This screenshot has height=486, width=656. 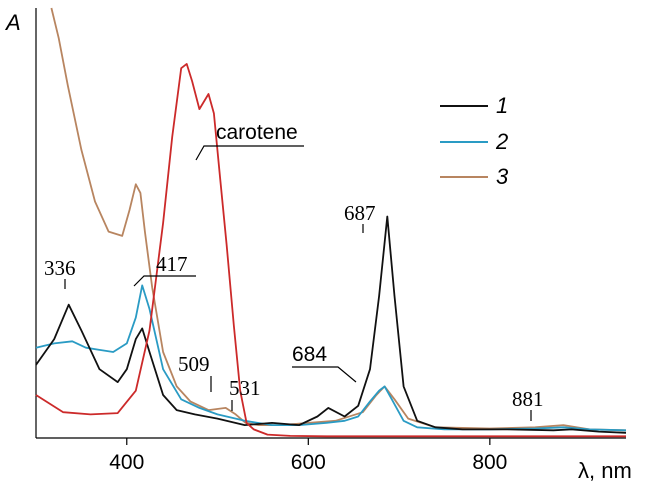 What do you see at coordinates (60, 268) in the screenshot?
I see `peak-label-336: 336` at bounding box center [60, 268].